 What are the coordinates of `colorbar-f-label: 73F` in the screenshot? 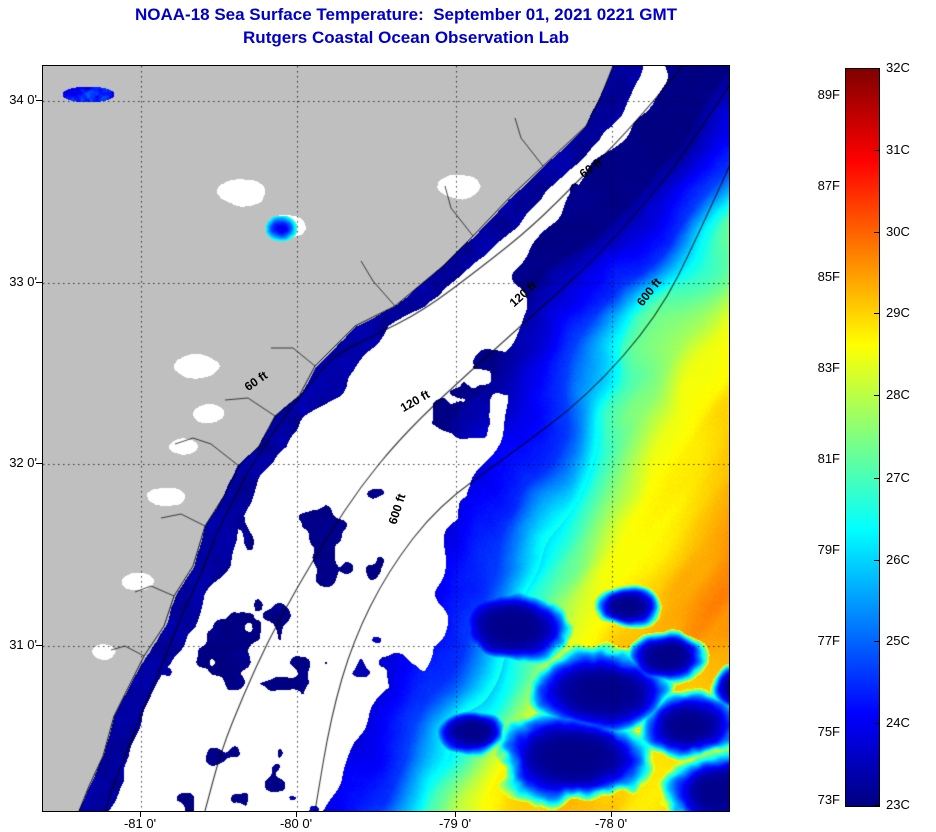 It's located at (828, 799).